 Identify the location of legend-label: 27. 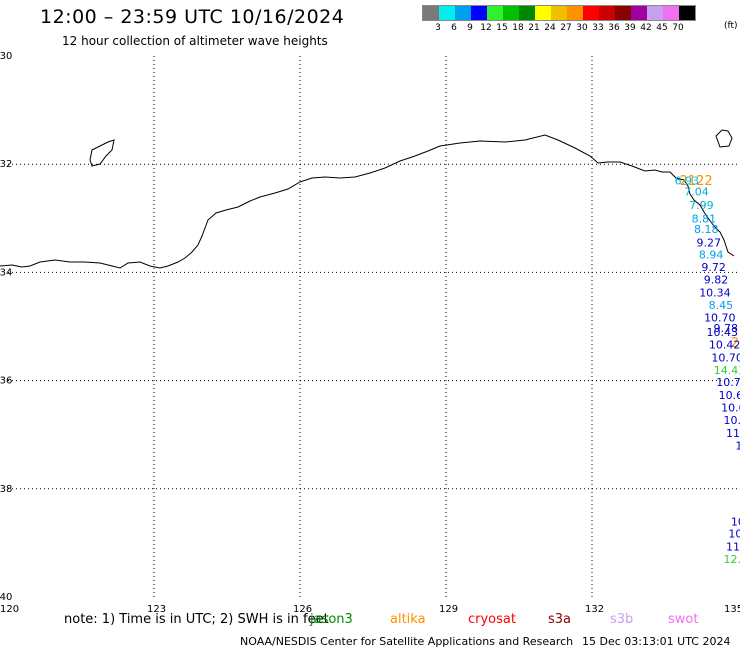
(566, 28).